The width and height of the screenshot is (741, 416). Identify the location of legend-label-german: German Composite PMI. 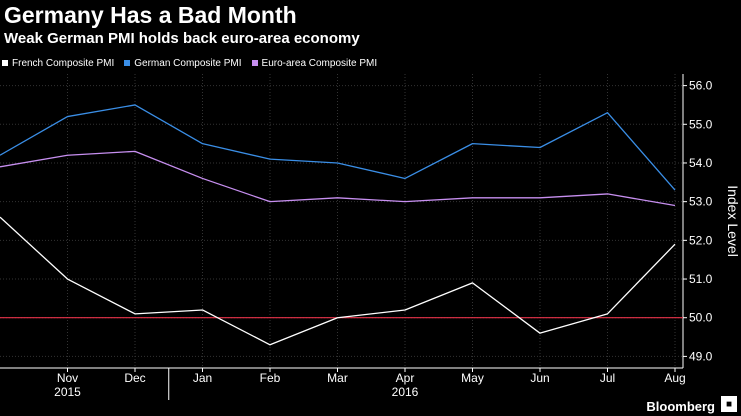
(188, 63).